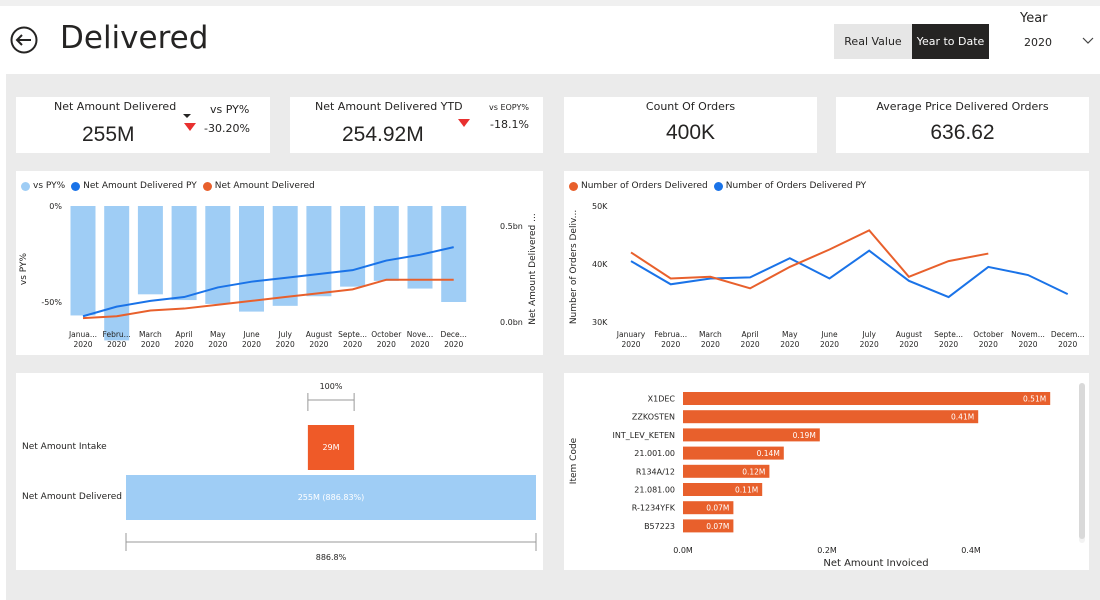 The width and height of the screenshot is (1100, 600). What do you see at coordinates (753, 471) in the screenshot?
I see `data-label: 0.12M` at bounding box center [753, 471].